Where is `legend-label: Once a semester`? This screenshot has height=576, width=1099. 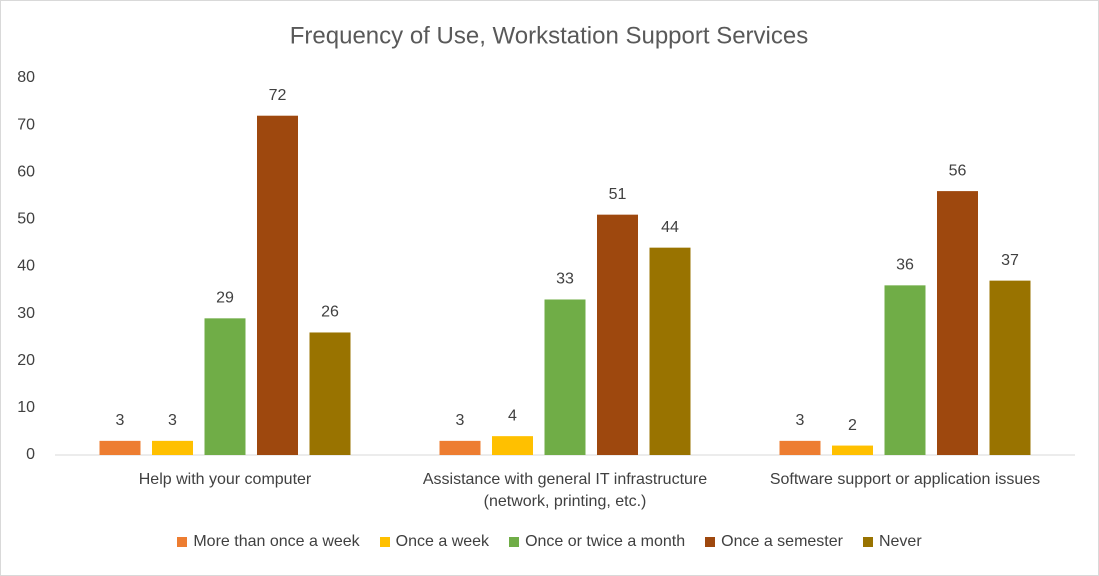 legend-label: Once a semester is located at coordinates (782, 541).